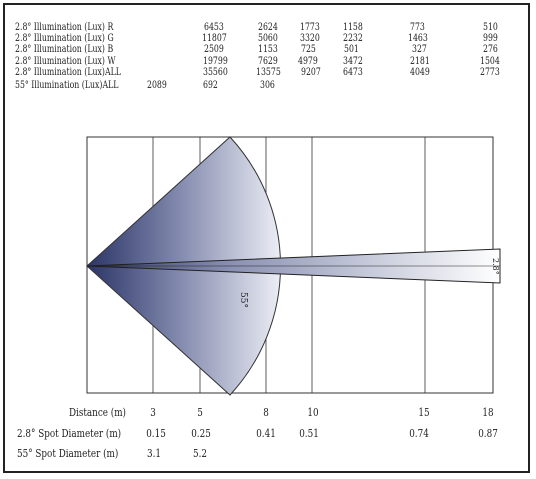  What do you see at coordinates (420, 72) in the screenshot?
I see `cell-all-5: 4049` at bounding box center [420, 72].